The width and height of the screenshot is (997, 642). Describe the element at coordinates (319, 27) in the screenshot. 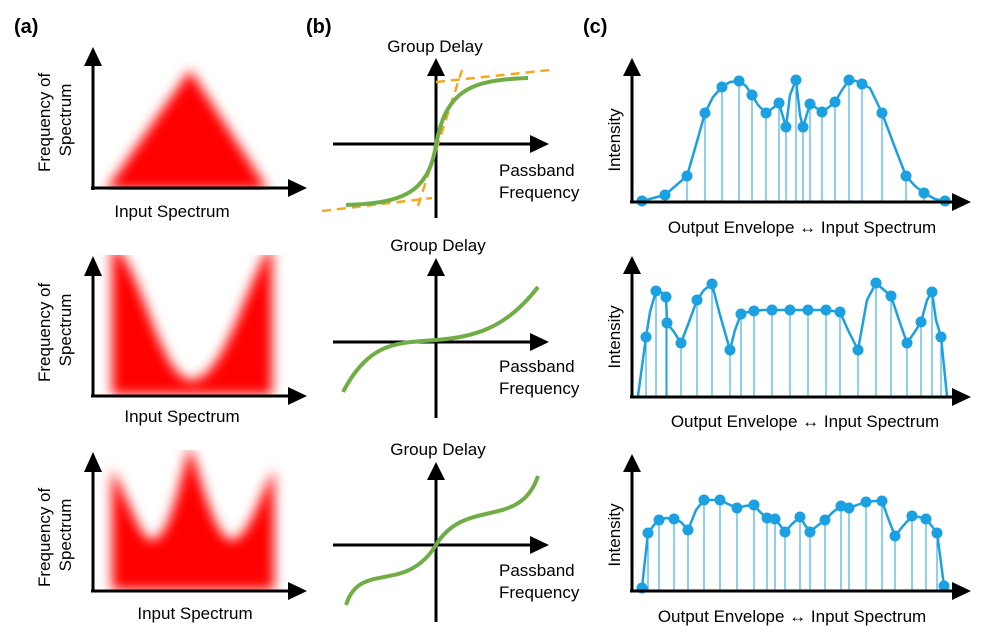

I see `panel-label-b: (b)` at that location.